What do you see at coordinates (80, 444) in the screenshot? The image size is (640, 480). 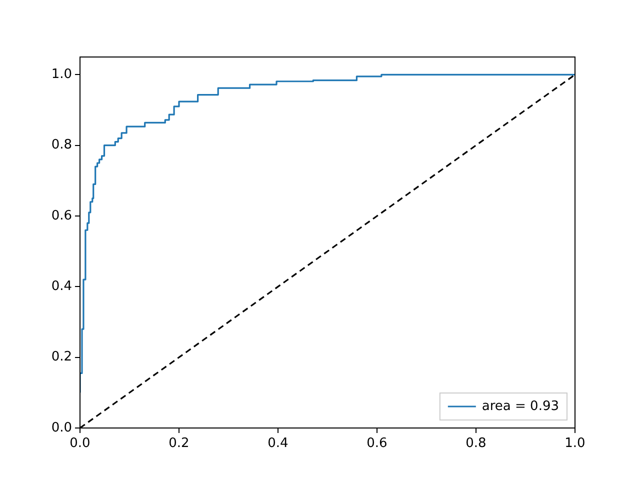 I see `x-tick-label: 0.0` at bounding box center [80, 444].